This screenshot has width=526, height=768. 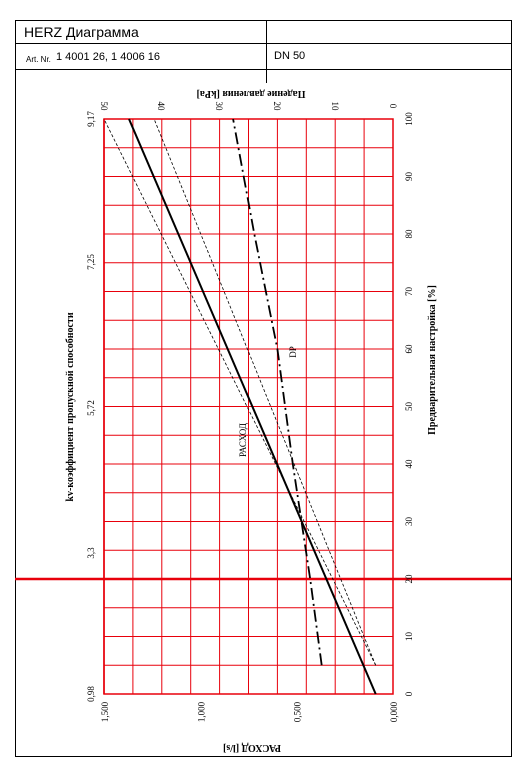 What do you see at coordinates (409, 407) in the screenshot?
I see `setting-tick-label: 50` at bounding box center [409, 407].